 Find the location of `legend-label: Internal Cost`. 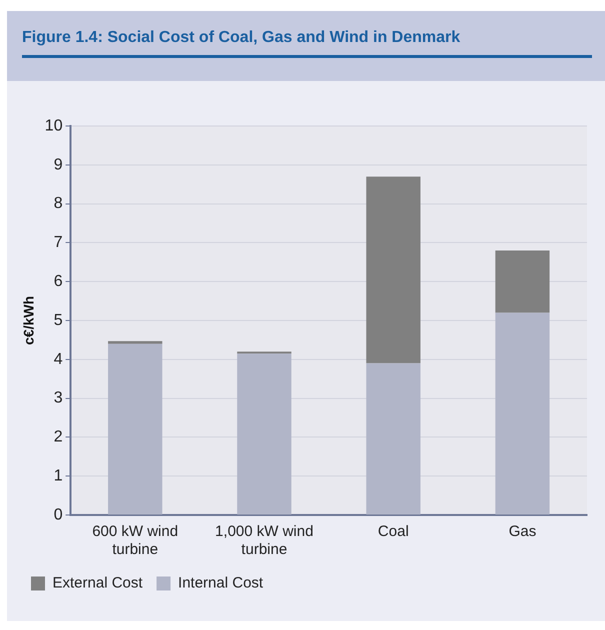

legend-label: Internal Cost is located at coordinates (221, 583).